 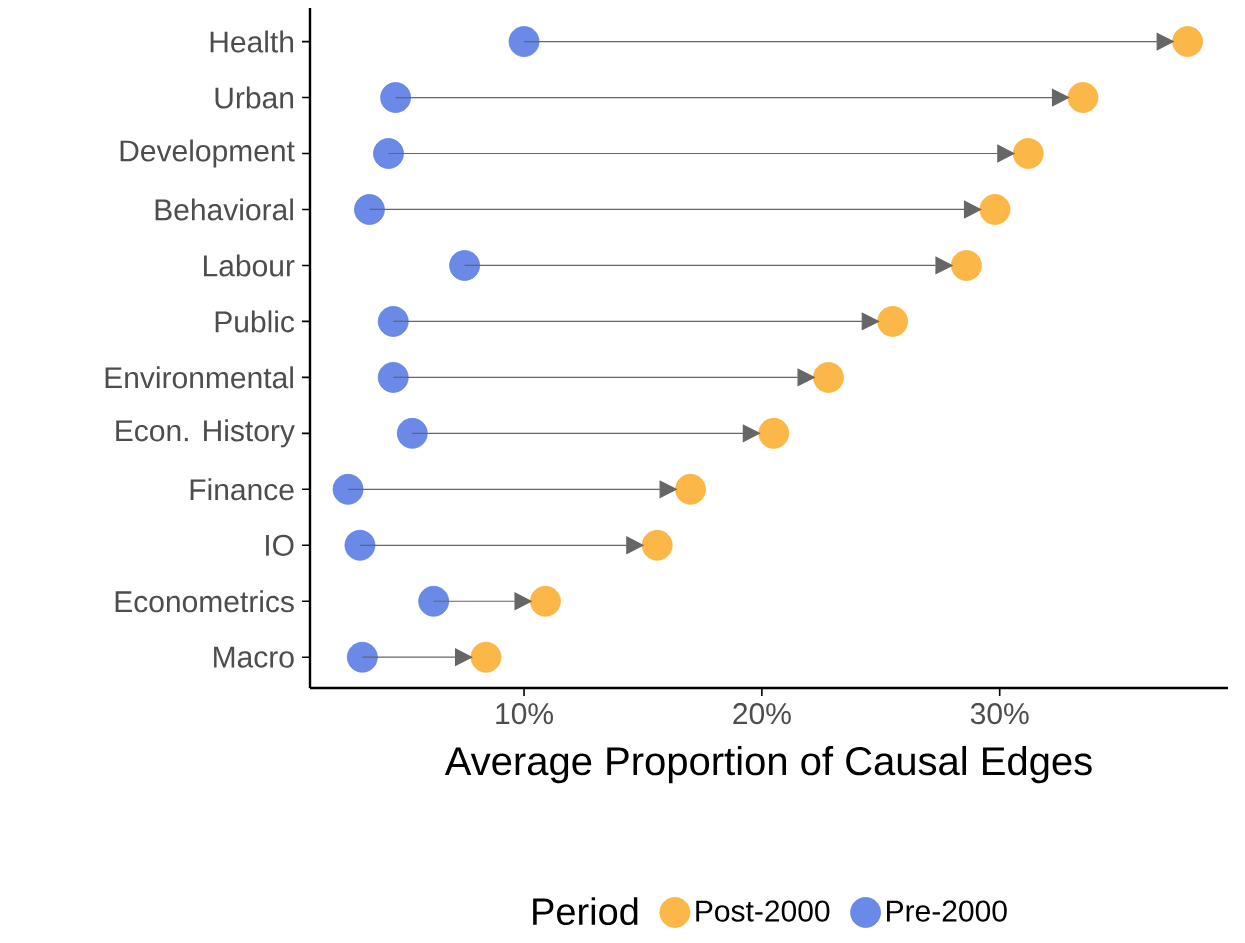 I want to click on x-tick-label: 20%, so click(x=762, y=714).